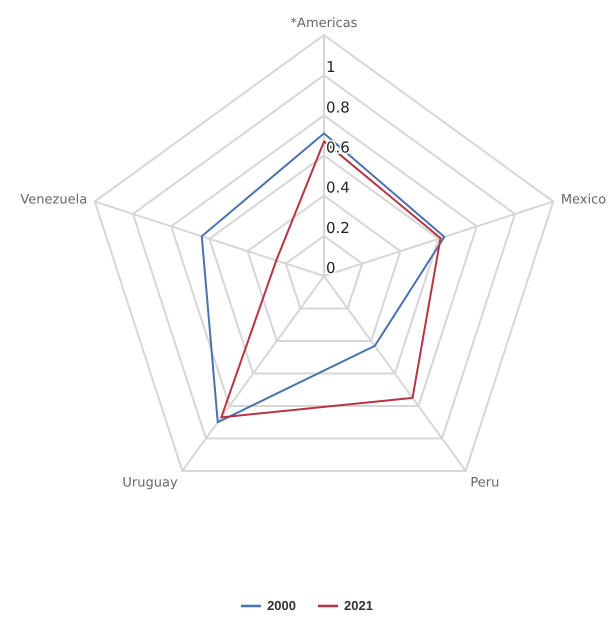 The image size is (614, 618). What do you see at coordinates (54, 200) in the screenshot?
I see `spoke-label: Venezuela` at bounding box center [54, 200].